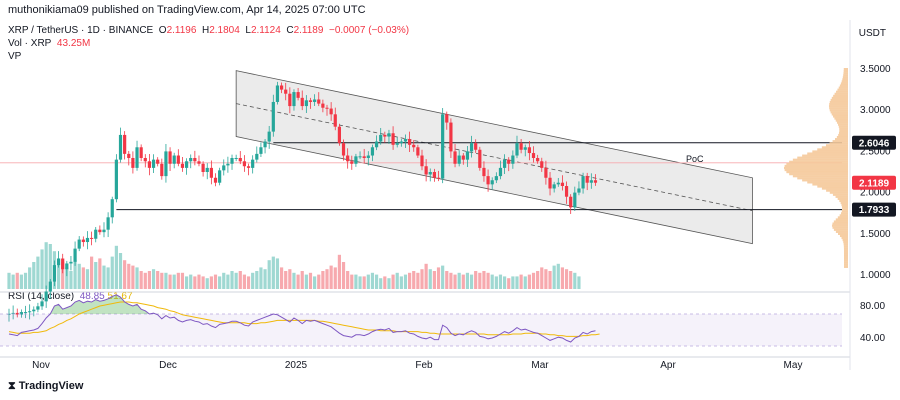 The height and width of the screenshot is (400, 900). What do you see at coordinates (81, 30) in the screenshot?
I see `symbol-label: XRP / TetherUS · 1D · BINANCE` at bounding box center [81, 30].